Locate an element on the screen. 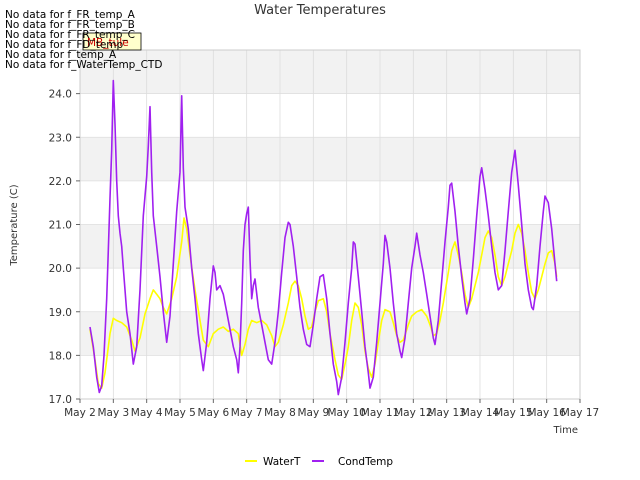 The width and height of the screenshot is (640, 480). chart-title: Water Temperatures is located at coordinates (320, 10).